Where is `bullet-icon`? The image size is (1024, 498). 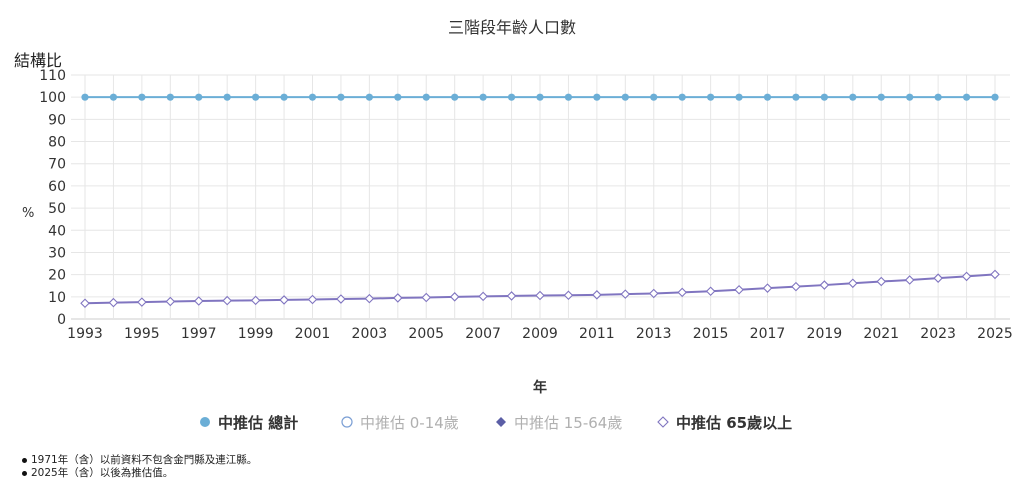
bullet-icon is located at coordinates (24, 460).